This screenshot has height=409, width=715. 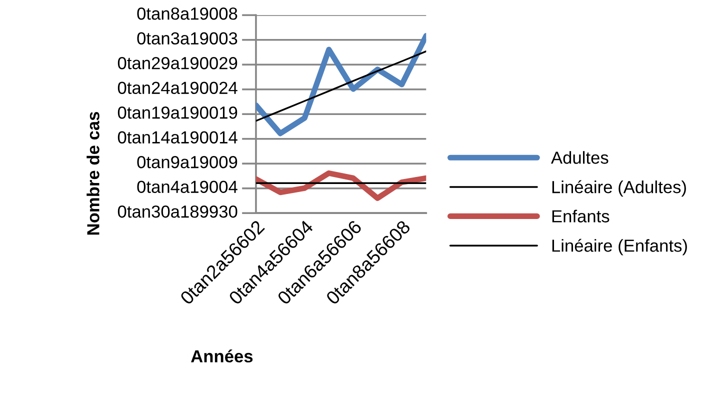 What do you see at coordinates (619, 188) in the screenshot?
I see `text: Linéaire (Adultes)` at bounding box center [619, 188].